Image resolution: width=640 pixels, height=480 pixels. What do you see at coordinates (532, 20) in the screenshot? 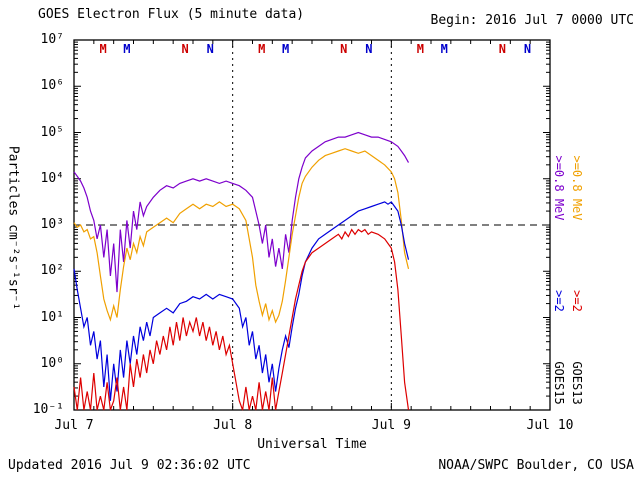
I see `begin-timestamp: Begin: 2016 Jul 7 0000 UTC` at bounding box center [532, 20].